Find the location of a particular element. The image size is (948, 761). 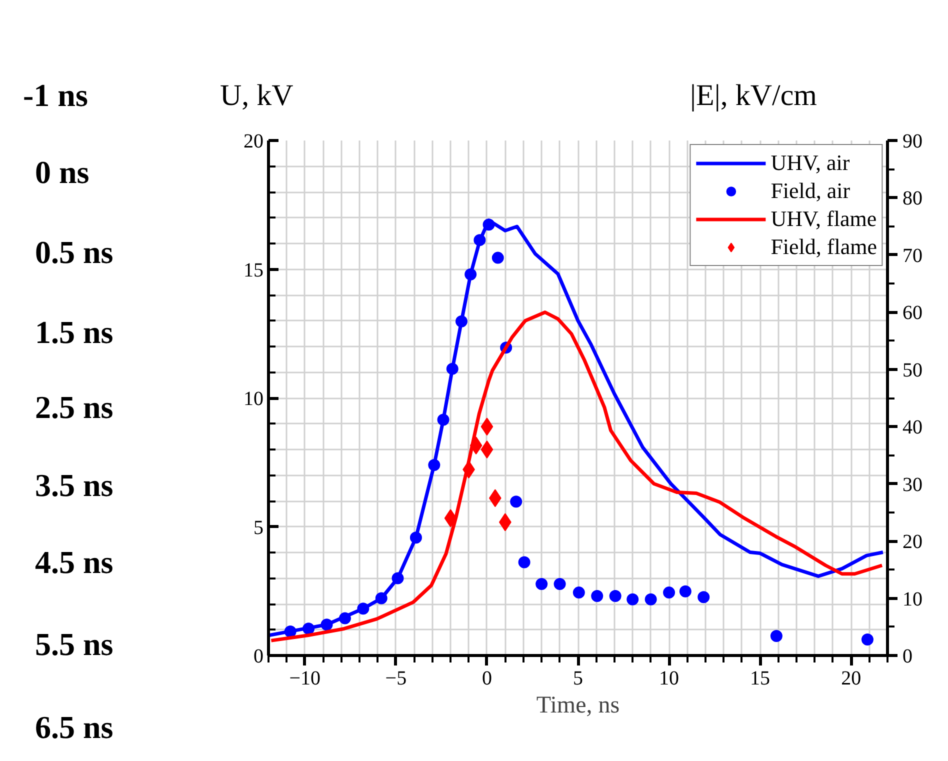

y2-tick-label: 0 is located at coordinates (907, 657).